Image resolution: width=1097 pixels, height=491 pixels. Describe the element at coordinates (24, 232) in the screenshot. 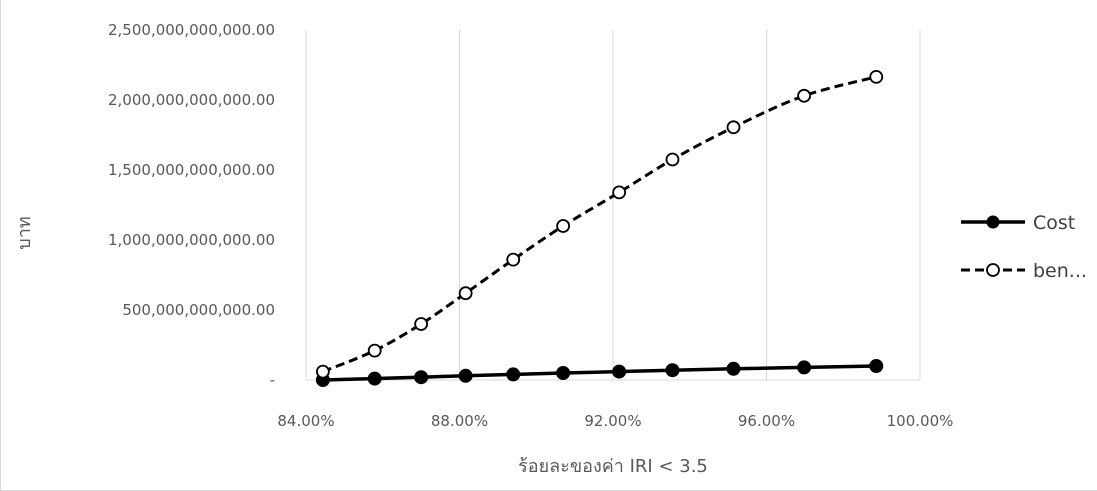

I see `y-axis-title: บาท` at that location.